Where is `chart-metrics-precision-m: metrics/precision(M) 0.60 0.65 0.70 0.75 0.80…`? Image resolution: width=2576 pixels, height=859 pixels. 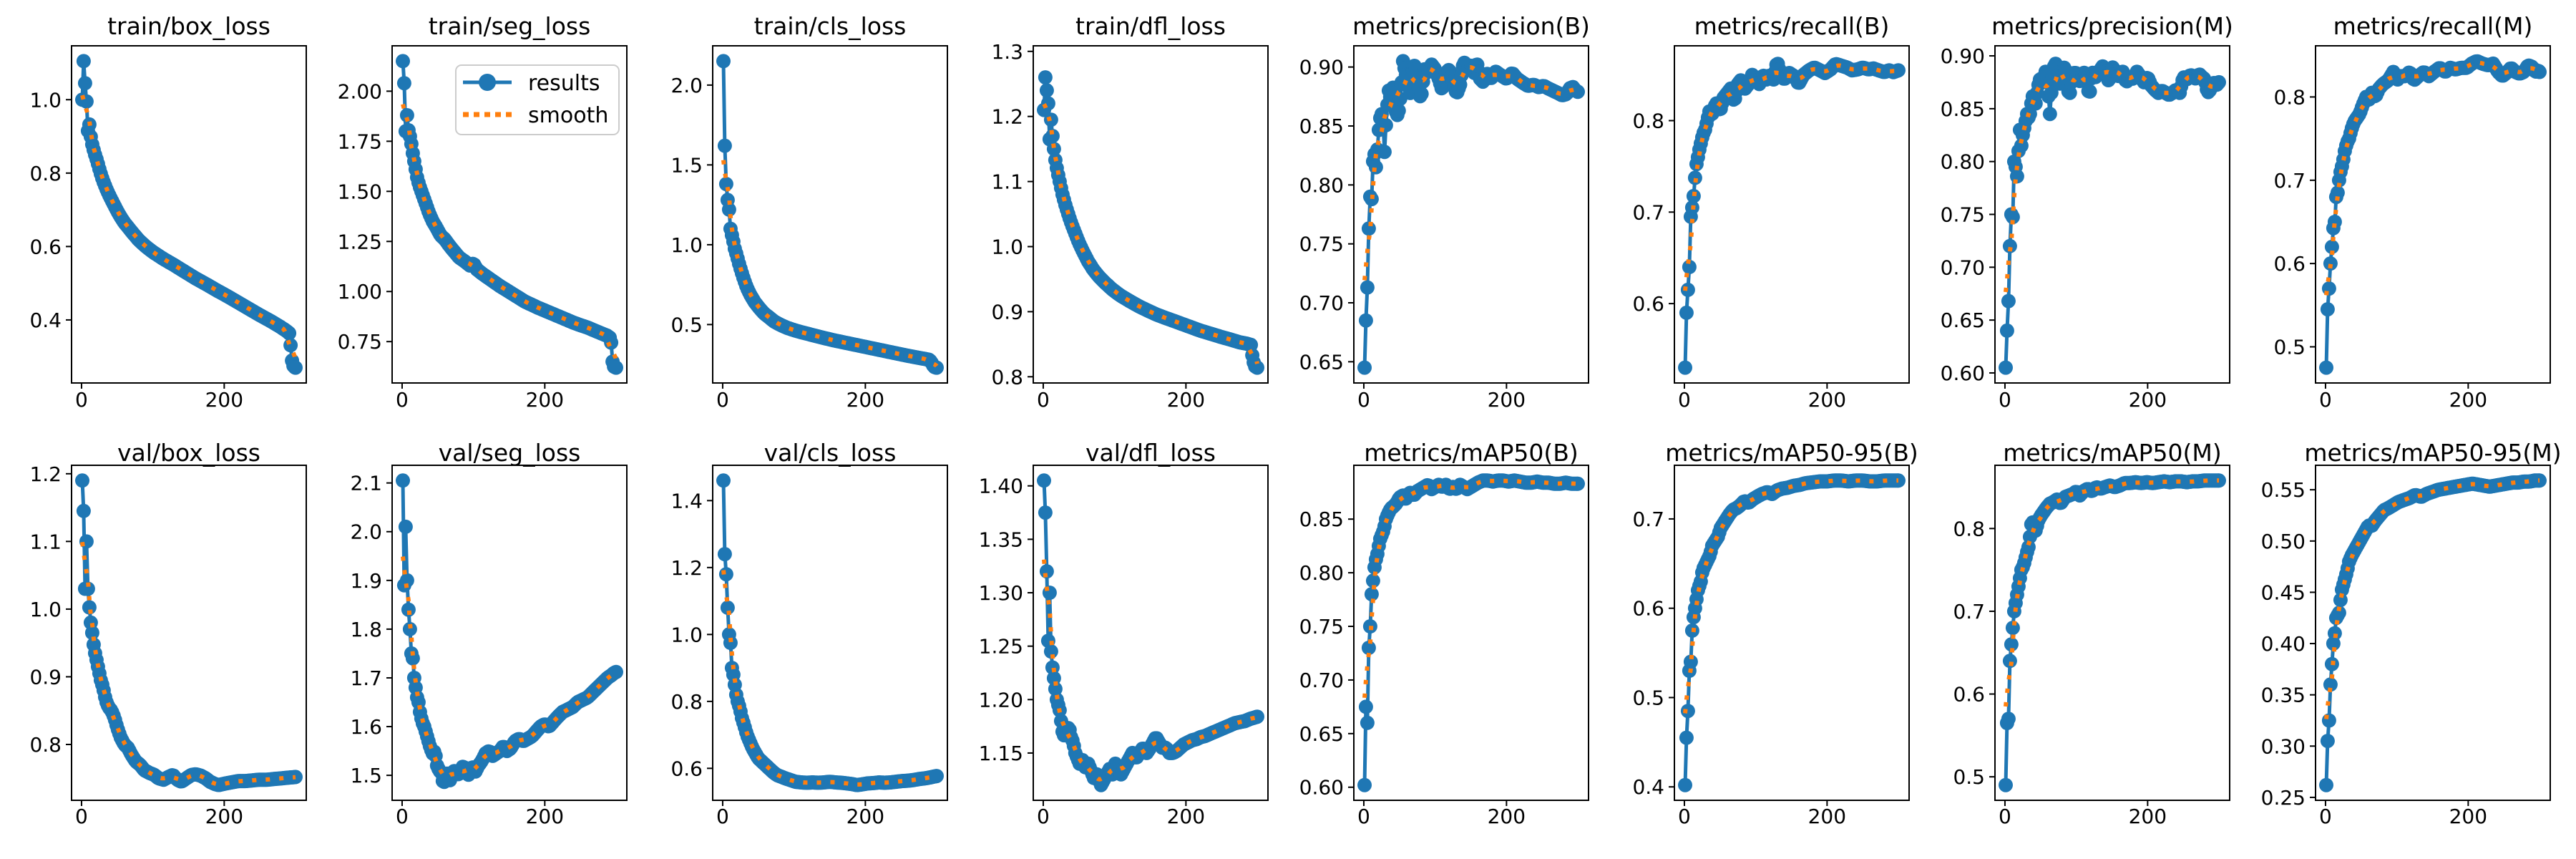 chart-metrics-precision-m: metrics/precision(M) 0.60 0.65 0.70 0.75 0.80… is located at coordinates (2087, 212).